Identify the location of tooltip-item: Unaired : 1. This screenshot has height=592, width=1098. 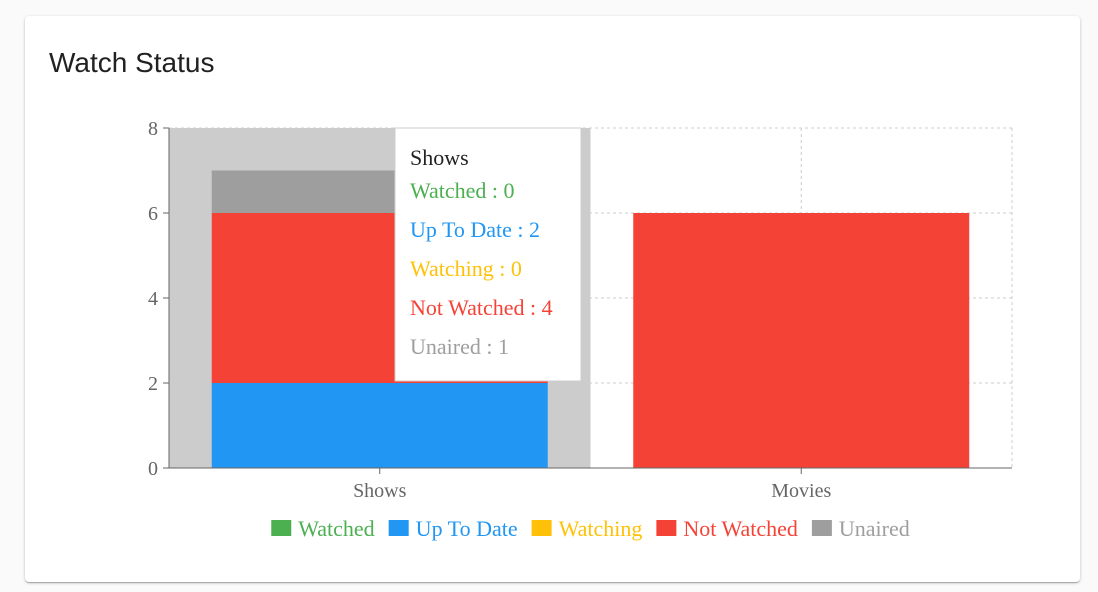
(459, 346).